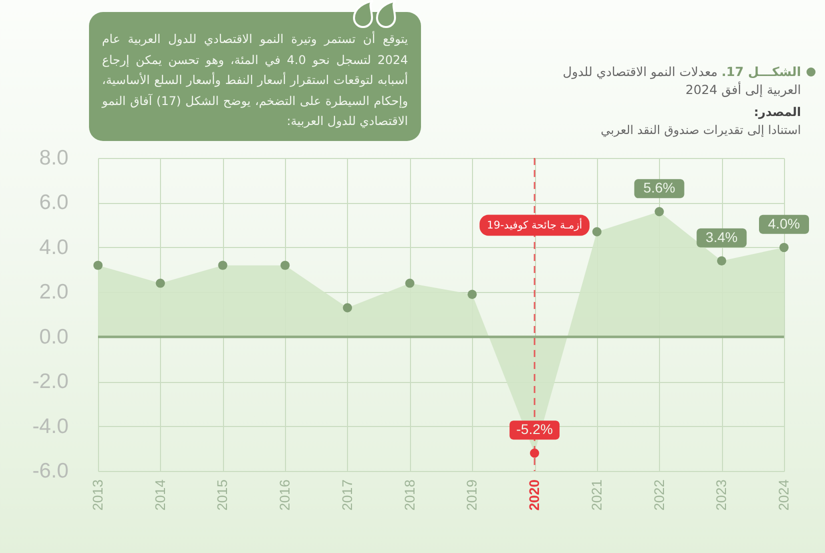  I want to click on x-tick-label: 2022, so click(658, 495).